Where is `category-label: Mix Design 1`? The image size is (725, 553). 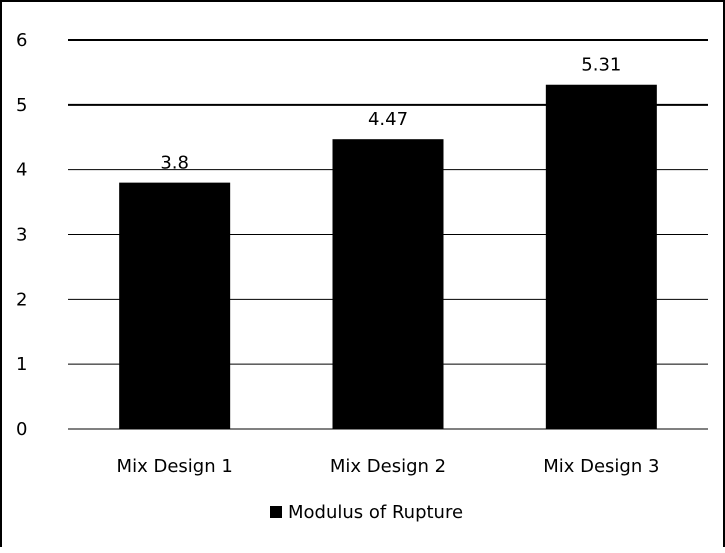 category-label: Mix Design 1 is located at coordinates (175, 466).